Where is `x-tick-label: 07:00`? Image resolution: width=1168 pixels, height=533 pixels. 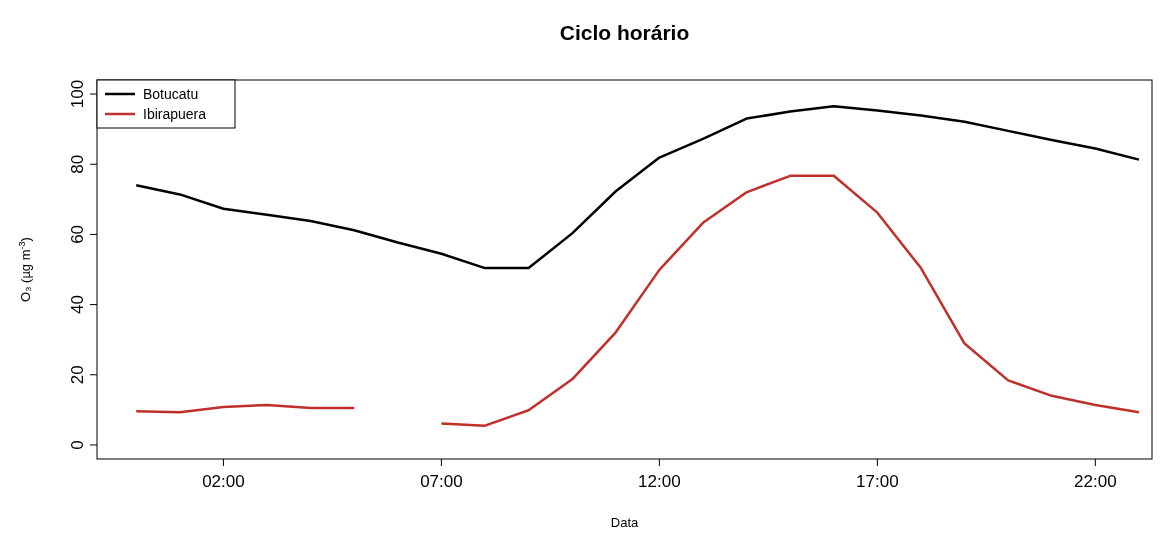 x-tick-label: 07:00 is located at coordinates (441, 481).